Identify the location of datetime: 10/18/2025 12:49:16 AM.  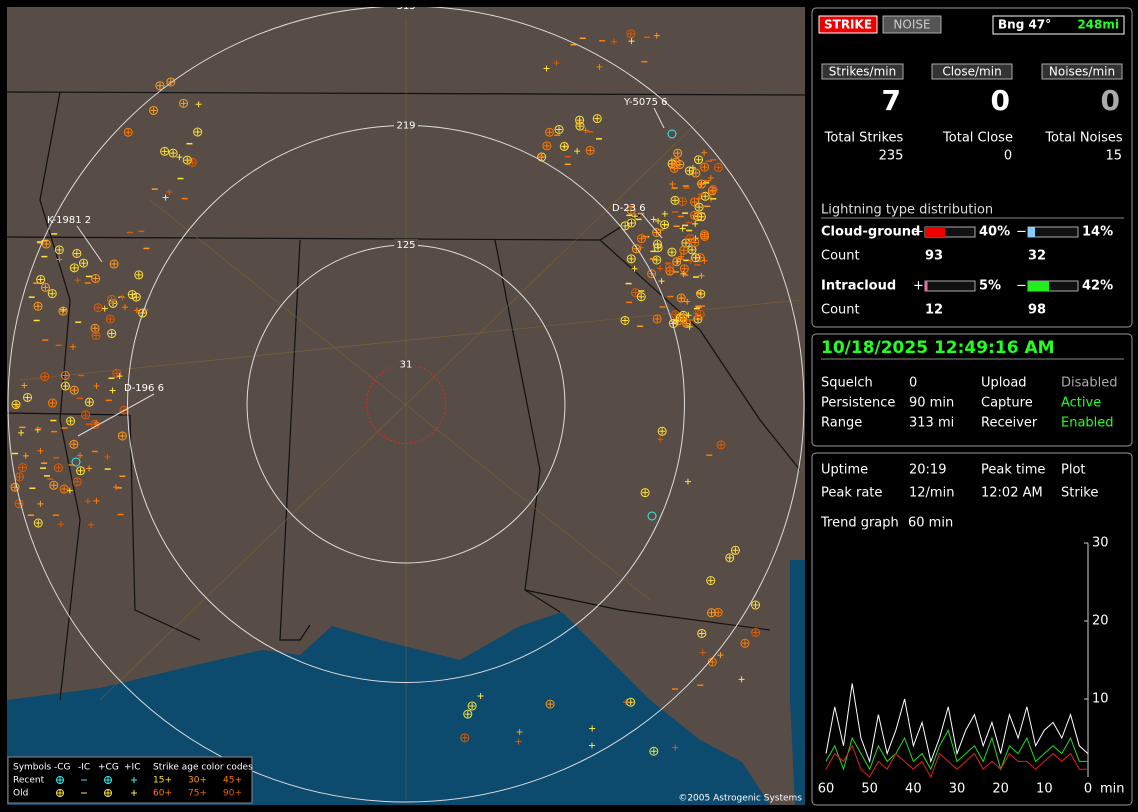
(938, 348).